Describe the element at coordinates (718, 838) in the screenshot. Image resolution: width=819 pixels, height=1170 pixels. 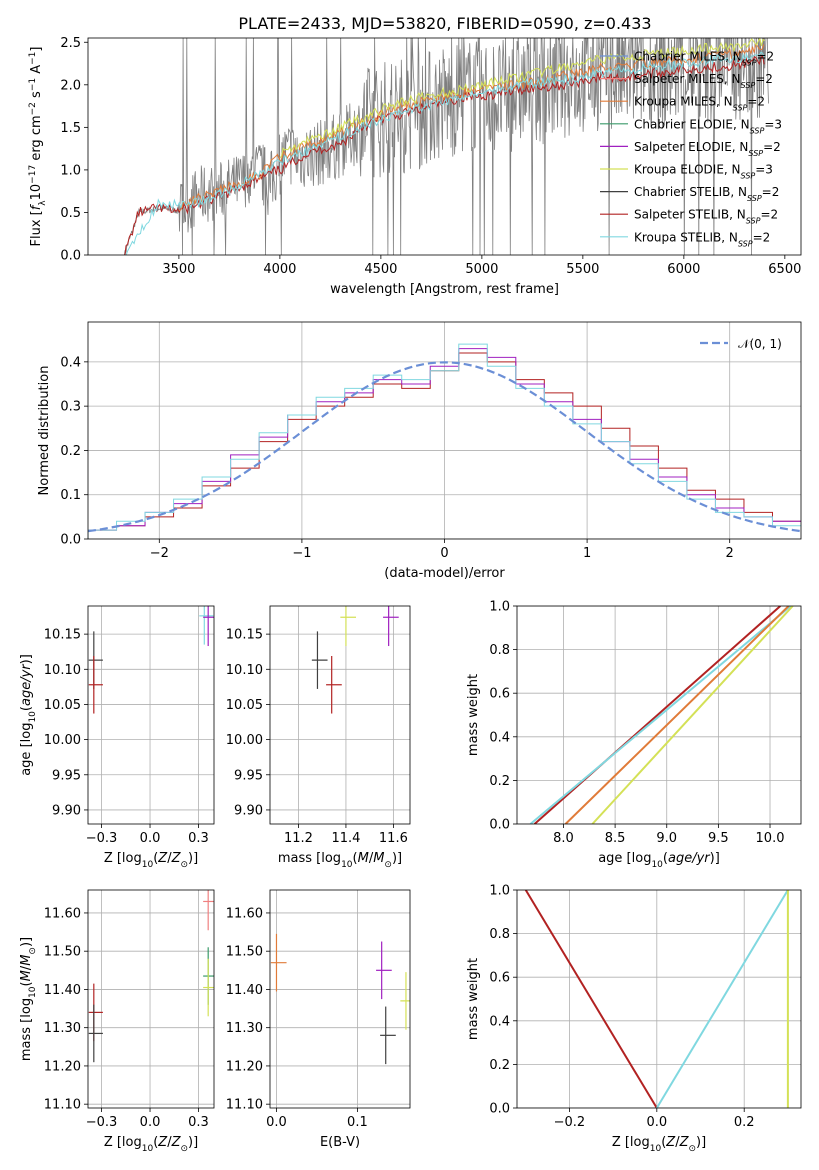
I see `x-tick-label: 9.5` at that location.